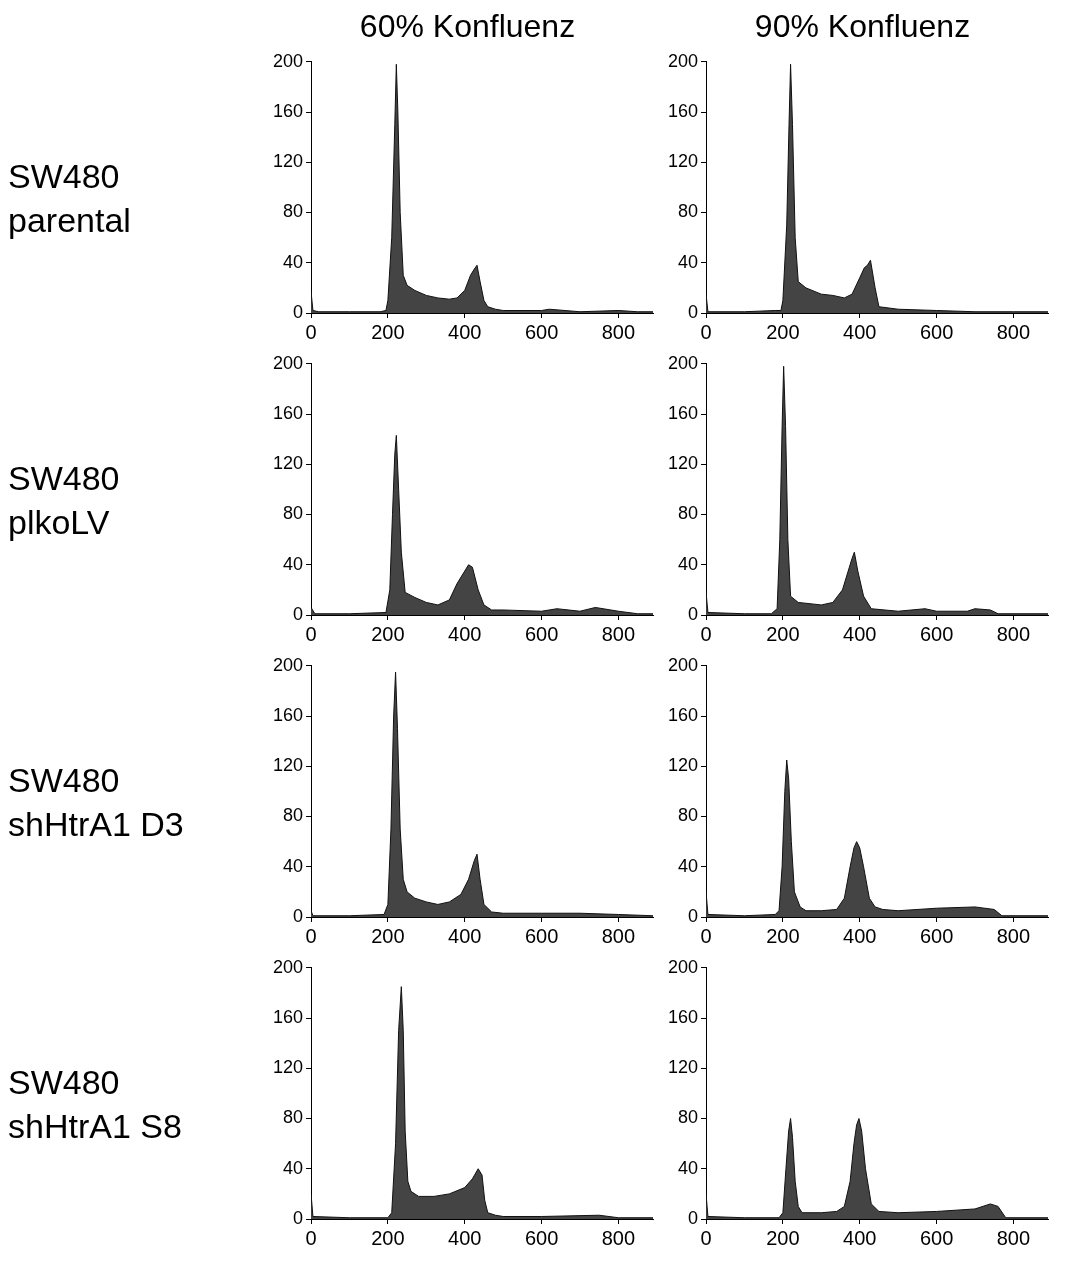  Describe the element at coordinates (96, 801) in the screenshot. I see `y-axis-title: SW480 shHtrA1 D3` at that location.